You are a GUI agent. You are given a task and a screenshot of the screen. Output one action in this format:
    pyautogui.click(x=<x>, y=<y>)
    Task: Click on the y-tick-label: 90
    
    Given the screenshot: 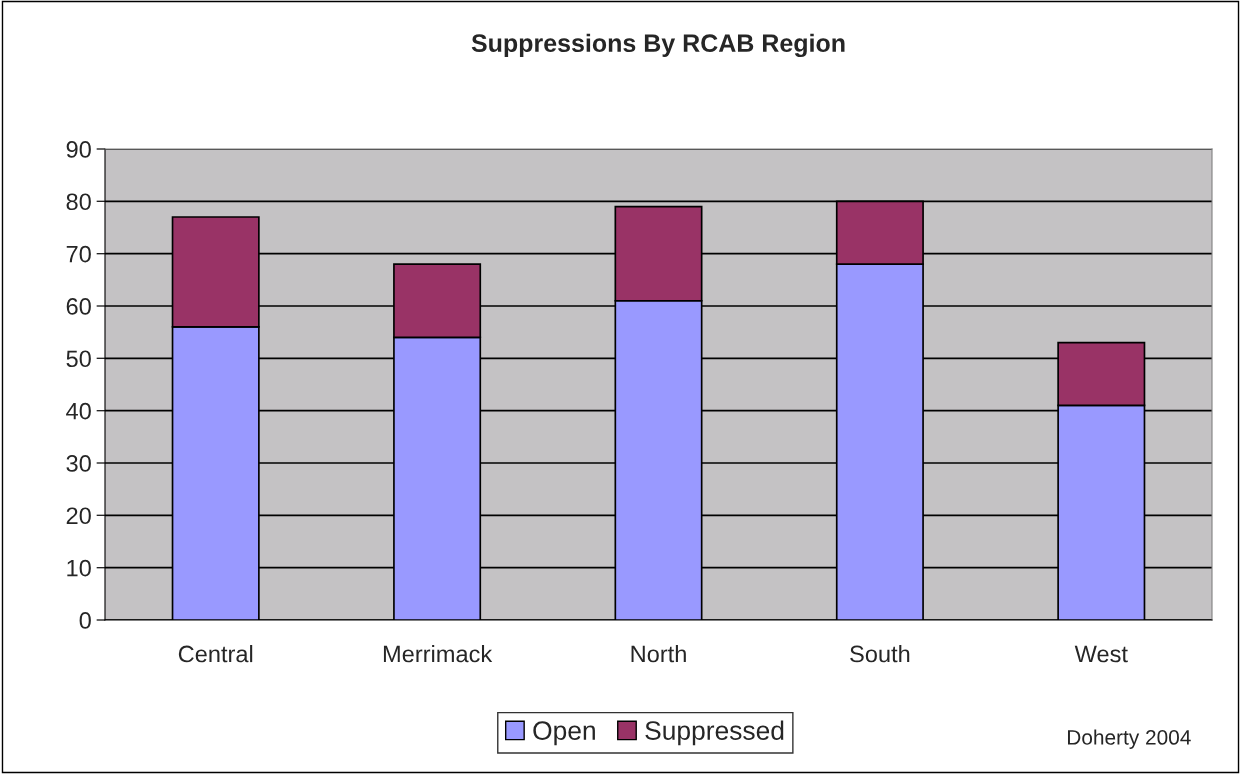 What is the action you would take?
    pyautogui.click(x=78, y=149)
    